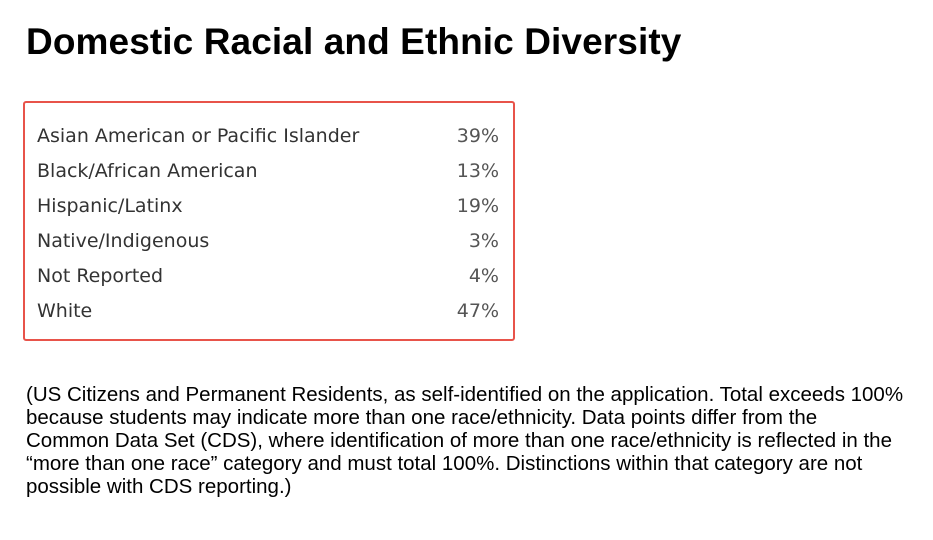 The height and width of the screenshot is (540, 933). Describe the element at coordinates (268, 241) in the screenshot. I see `table-row: Native/Indigenous 3%` at that location.